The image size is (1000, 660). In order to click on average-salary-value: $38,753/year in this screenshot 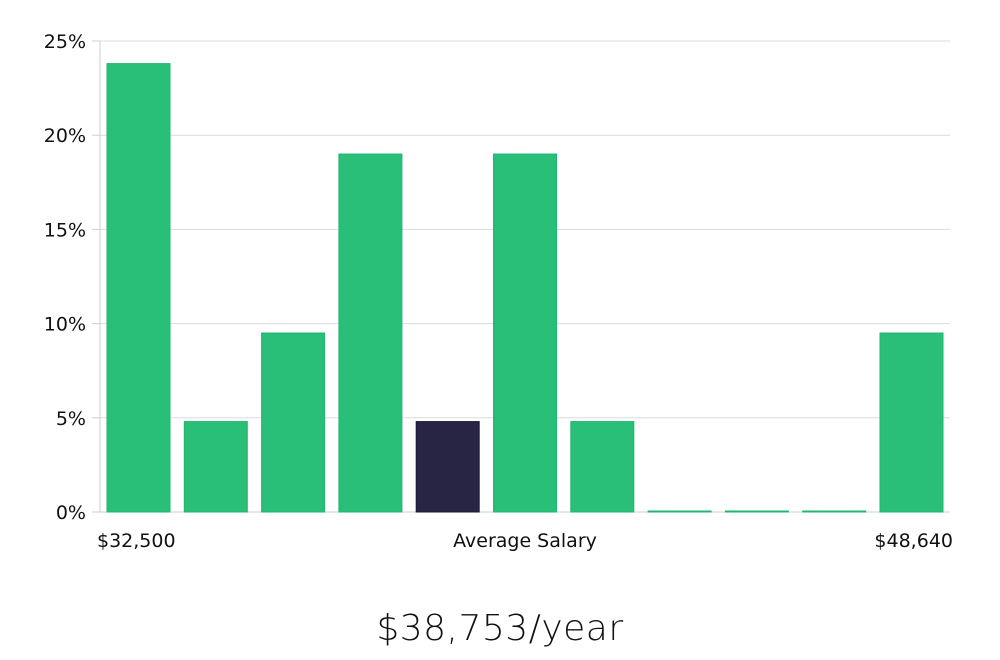, I will do `click(500, 628)`.